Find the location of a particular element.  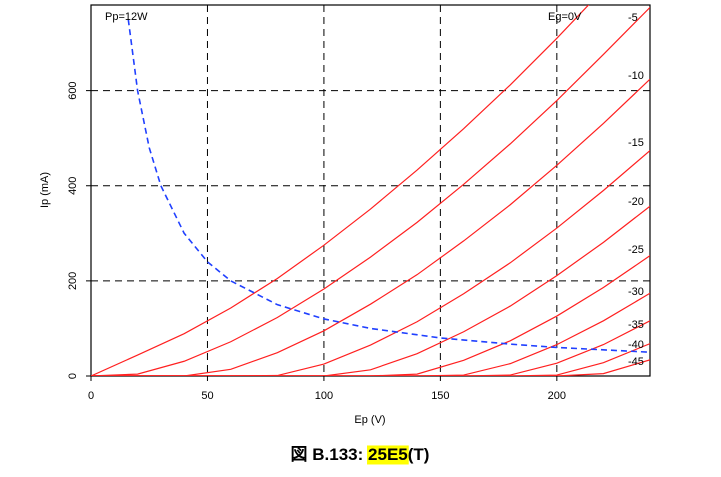

series-label: -30 is located at coordinates (636, 292).